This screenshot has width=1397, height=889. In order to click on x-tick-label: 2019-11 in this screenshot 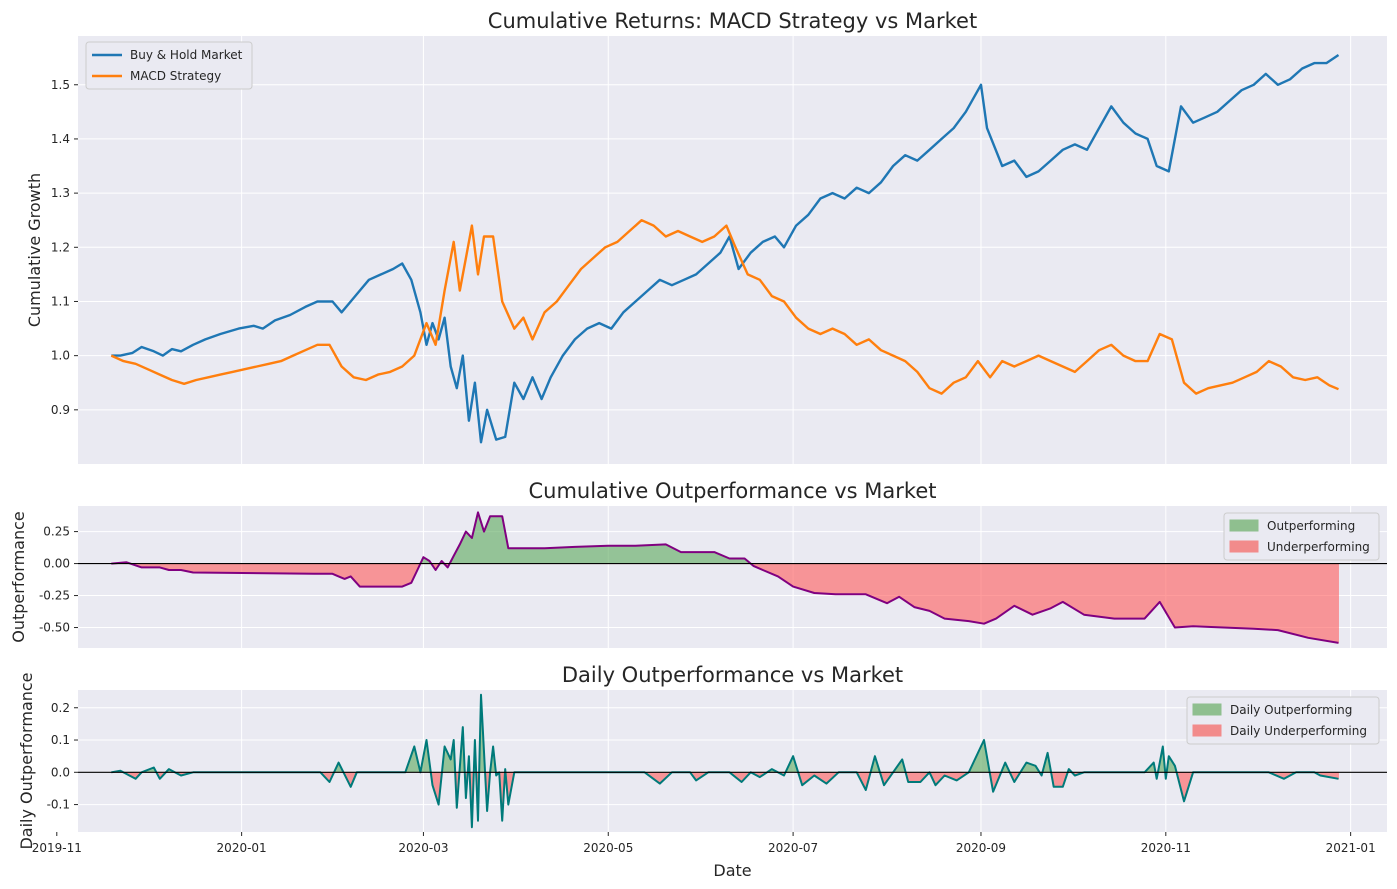, I will do `click(57, 848)`.